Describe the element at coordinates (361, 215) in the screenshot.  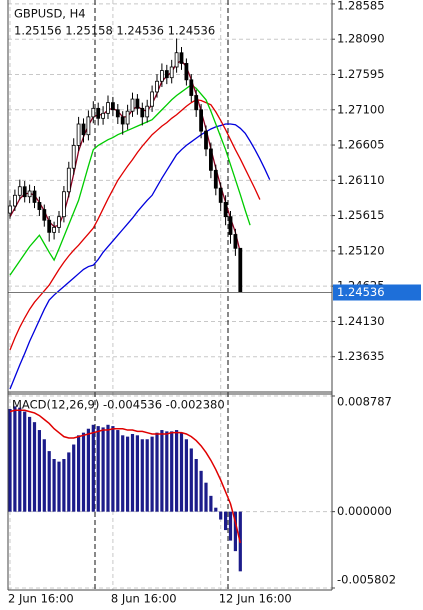
I see `y-tick-label: 1.25615` at that location.